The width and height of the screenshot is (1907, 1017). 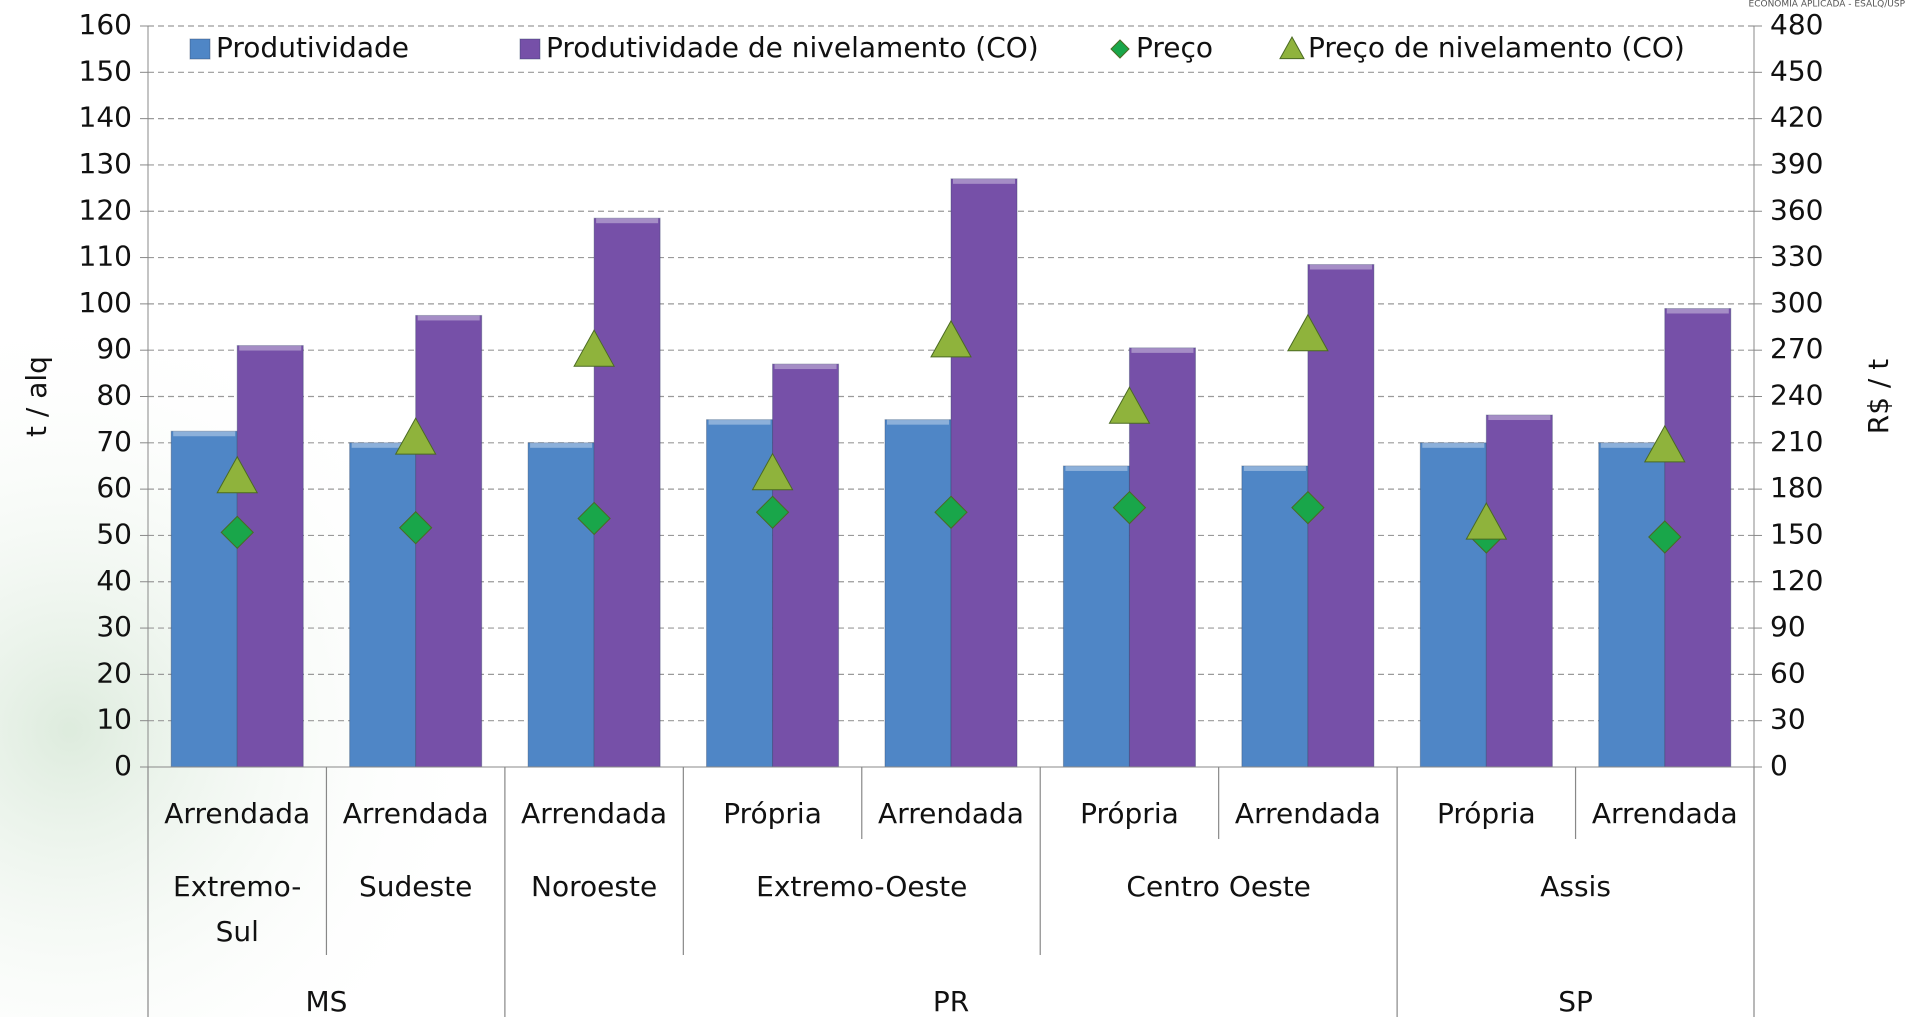 I want to click on y2-tick-label: 420, so click(x=1796, y=117).